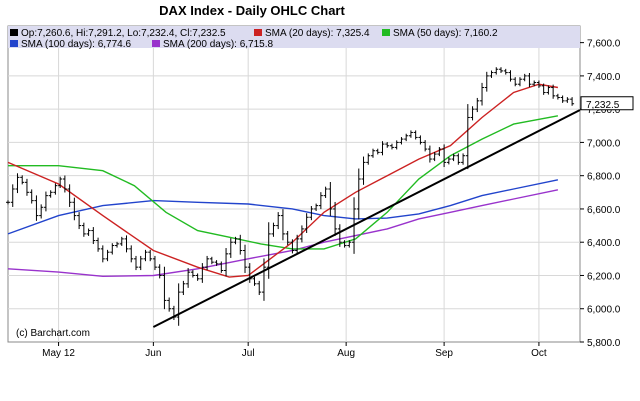 The width and height of the screenshot is (640, 401). Describe the element at coordinates (604, 177) in the screenshot. I see `y-tick-label: 6,800.0` at that location.